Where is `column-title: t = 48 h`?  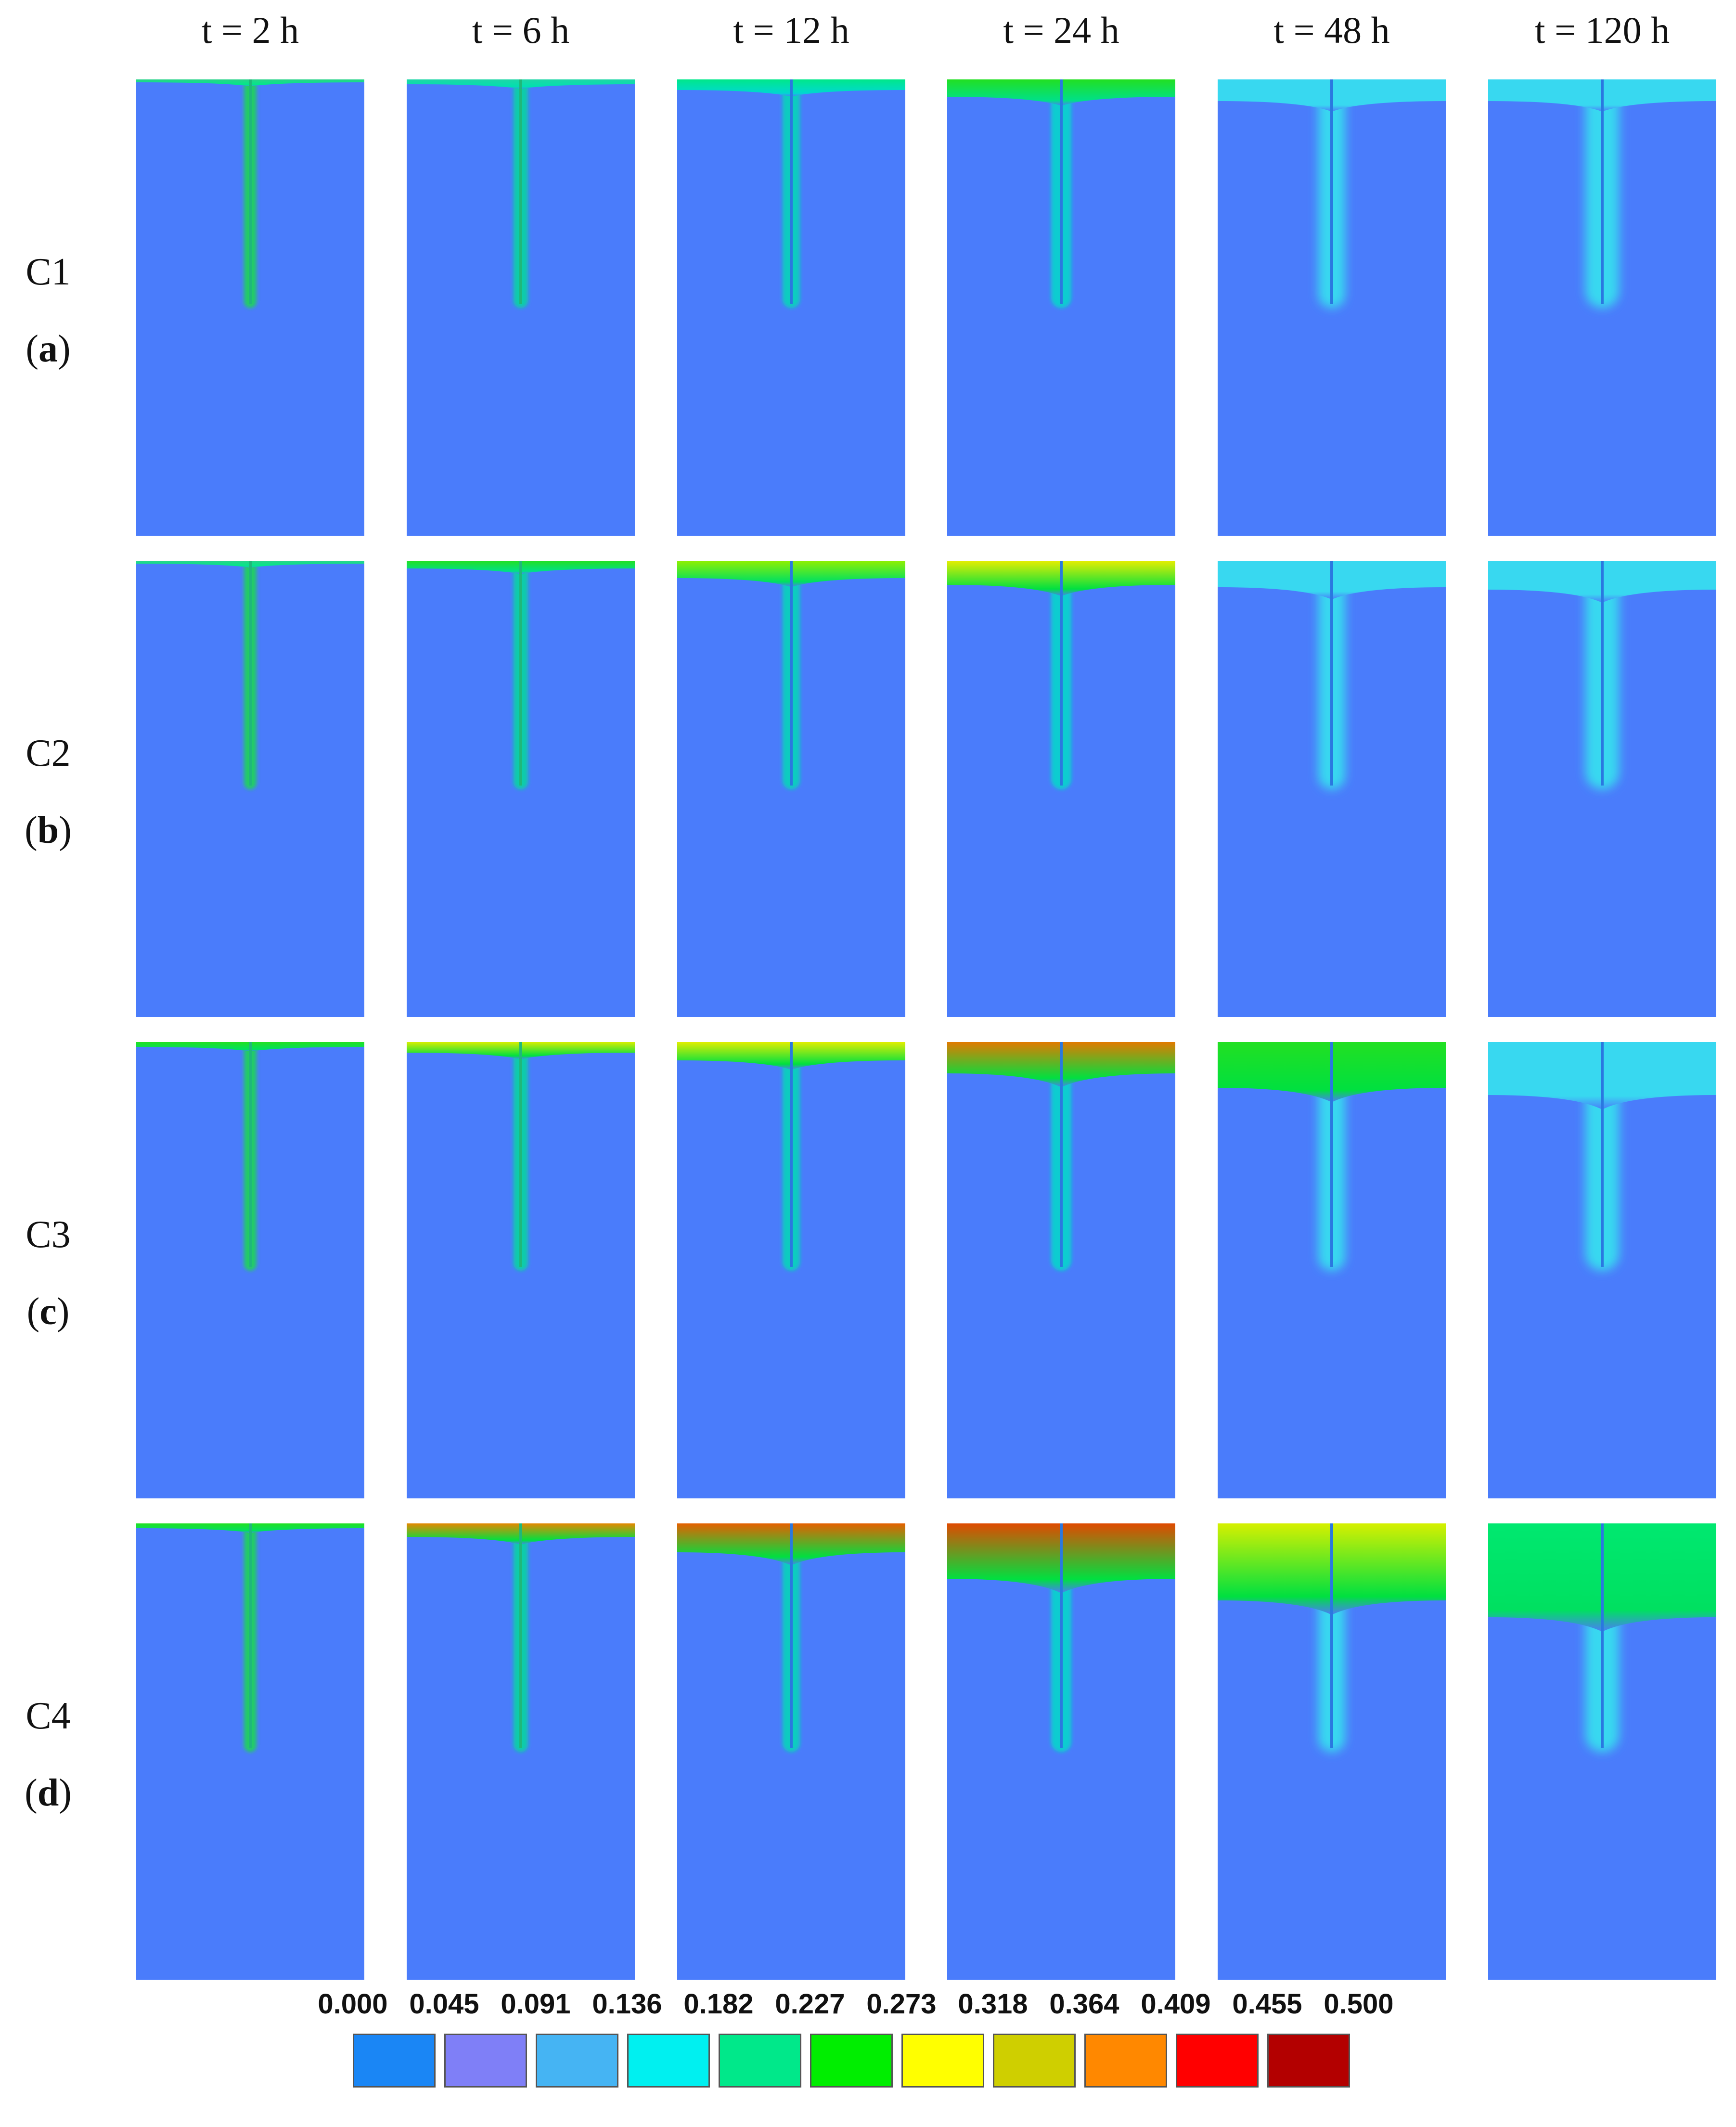
column-title: t = 48 h is located at coordinates (1331, 30).